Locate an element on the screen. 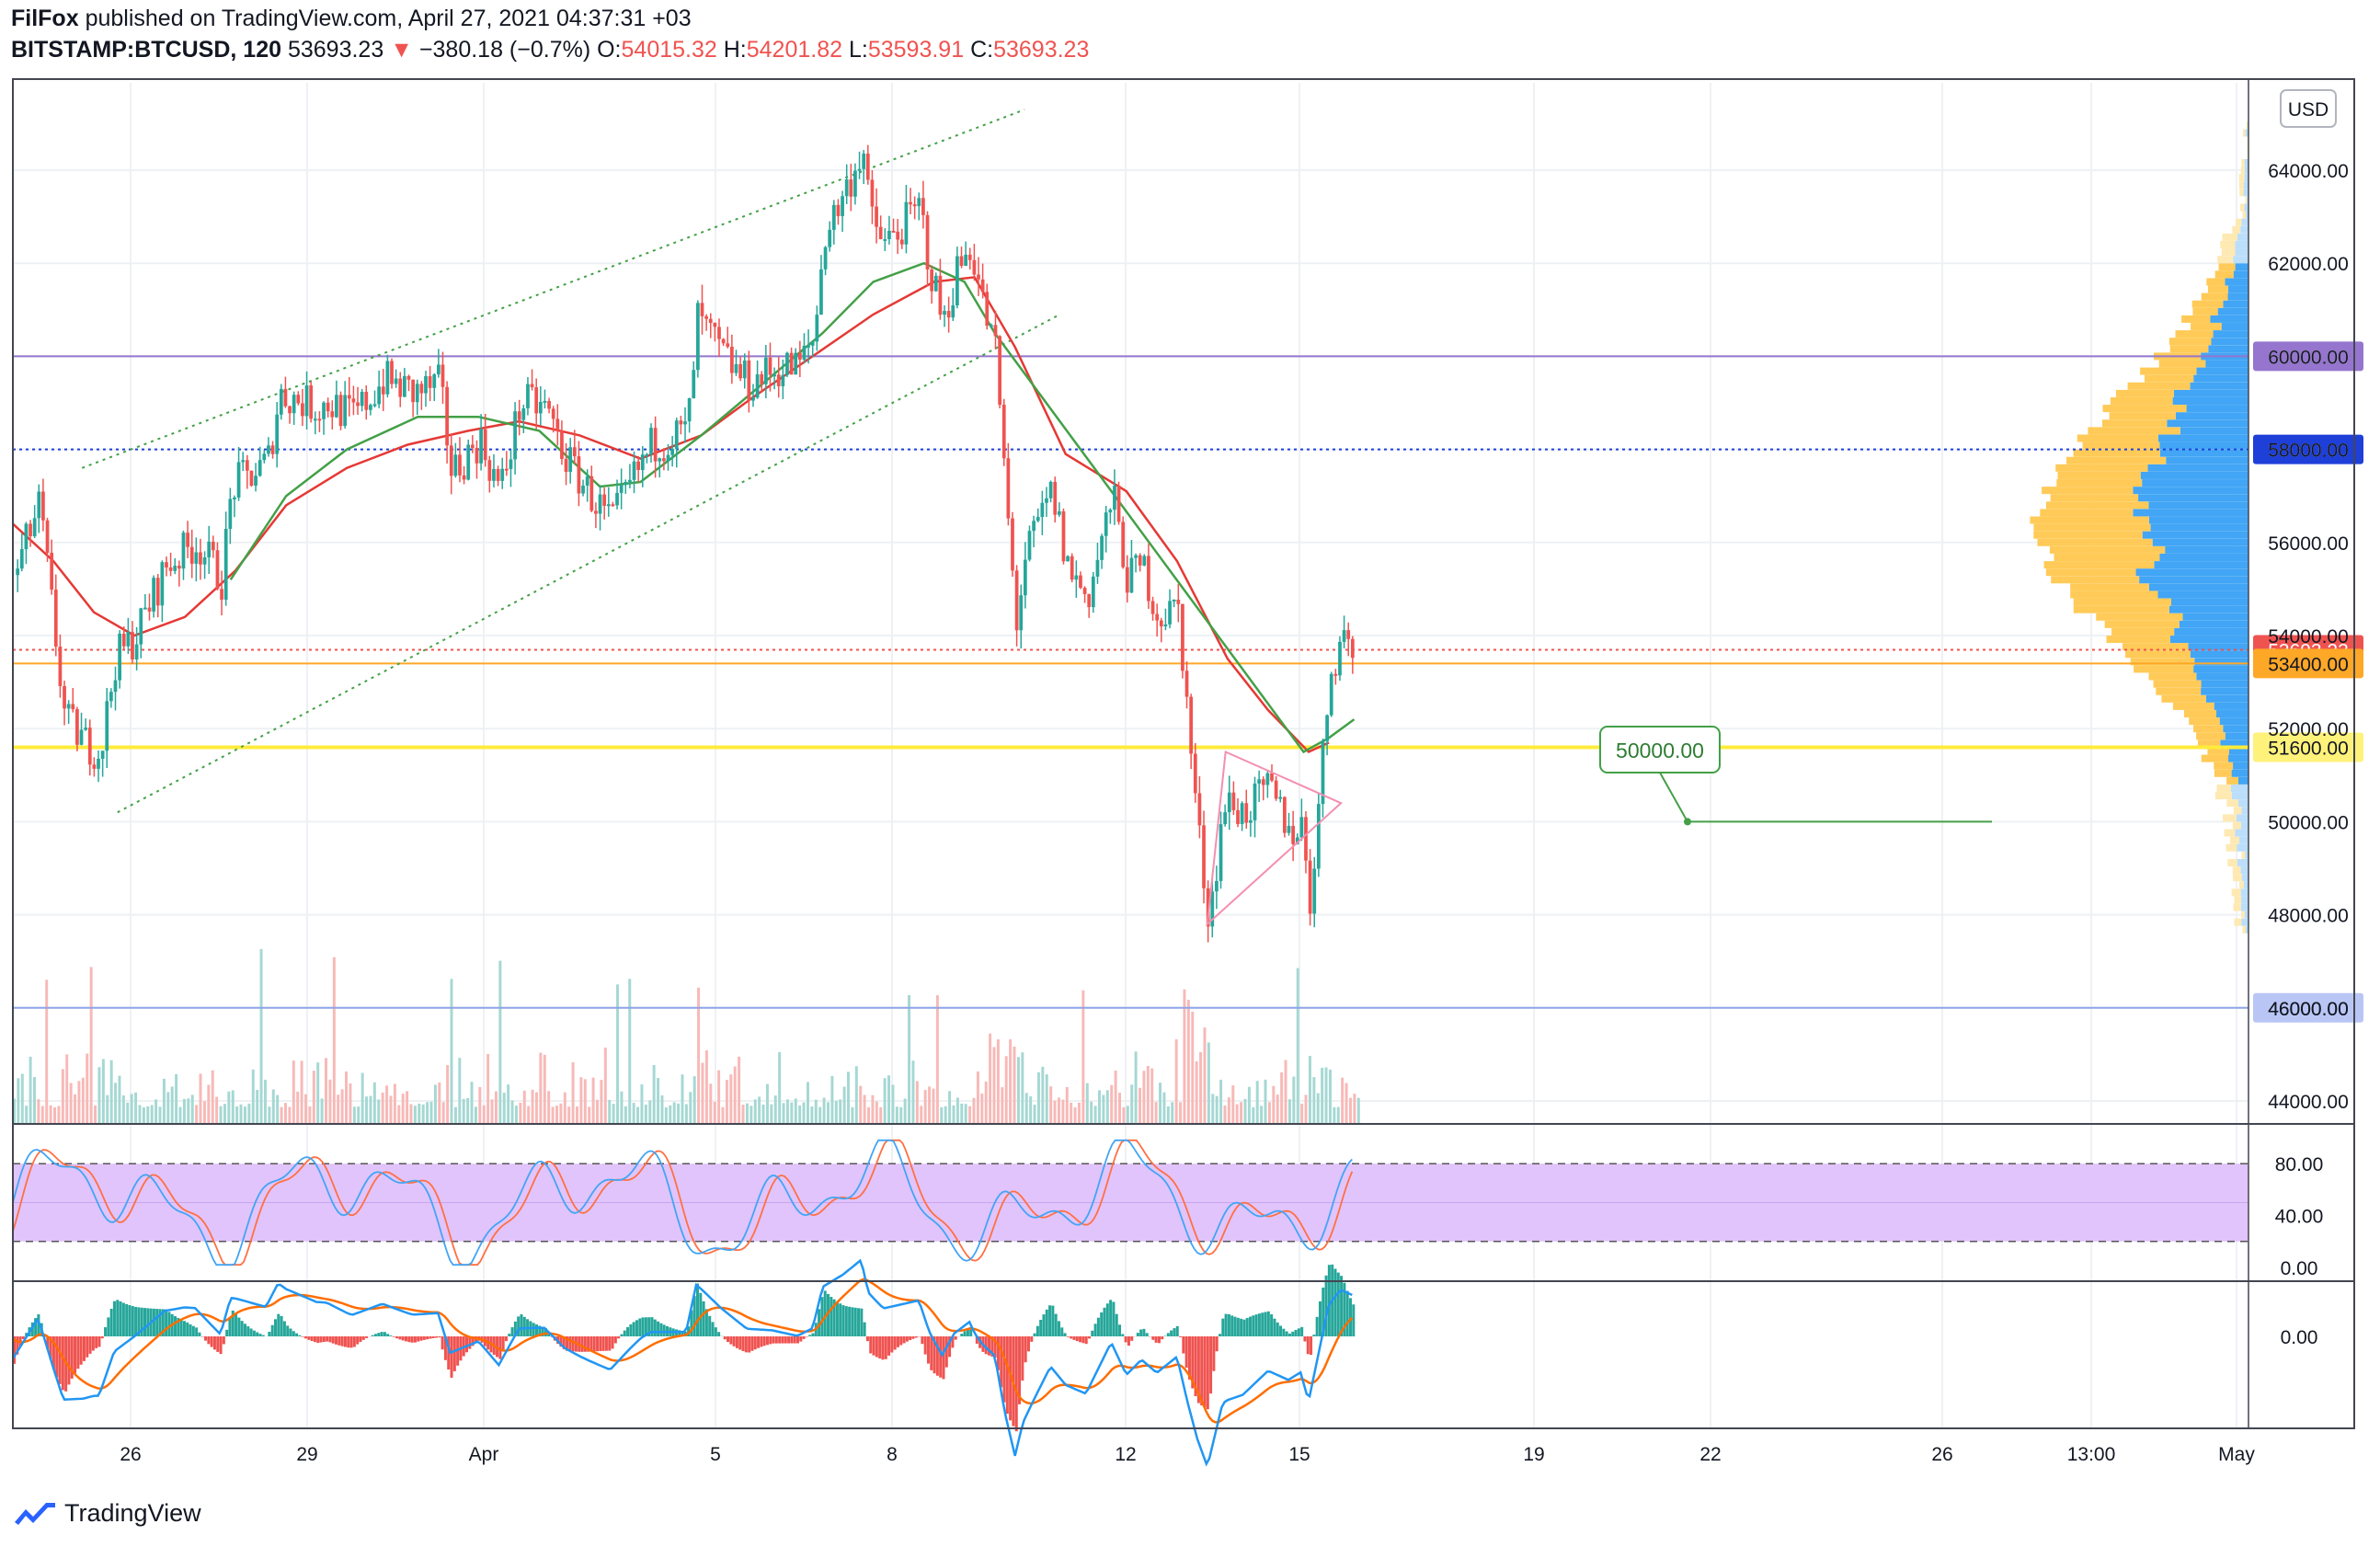 The height and width of the screenshot is (1547, 2380). time-tick-label: 13:00 is located at coordinates (2091, 1454).